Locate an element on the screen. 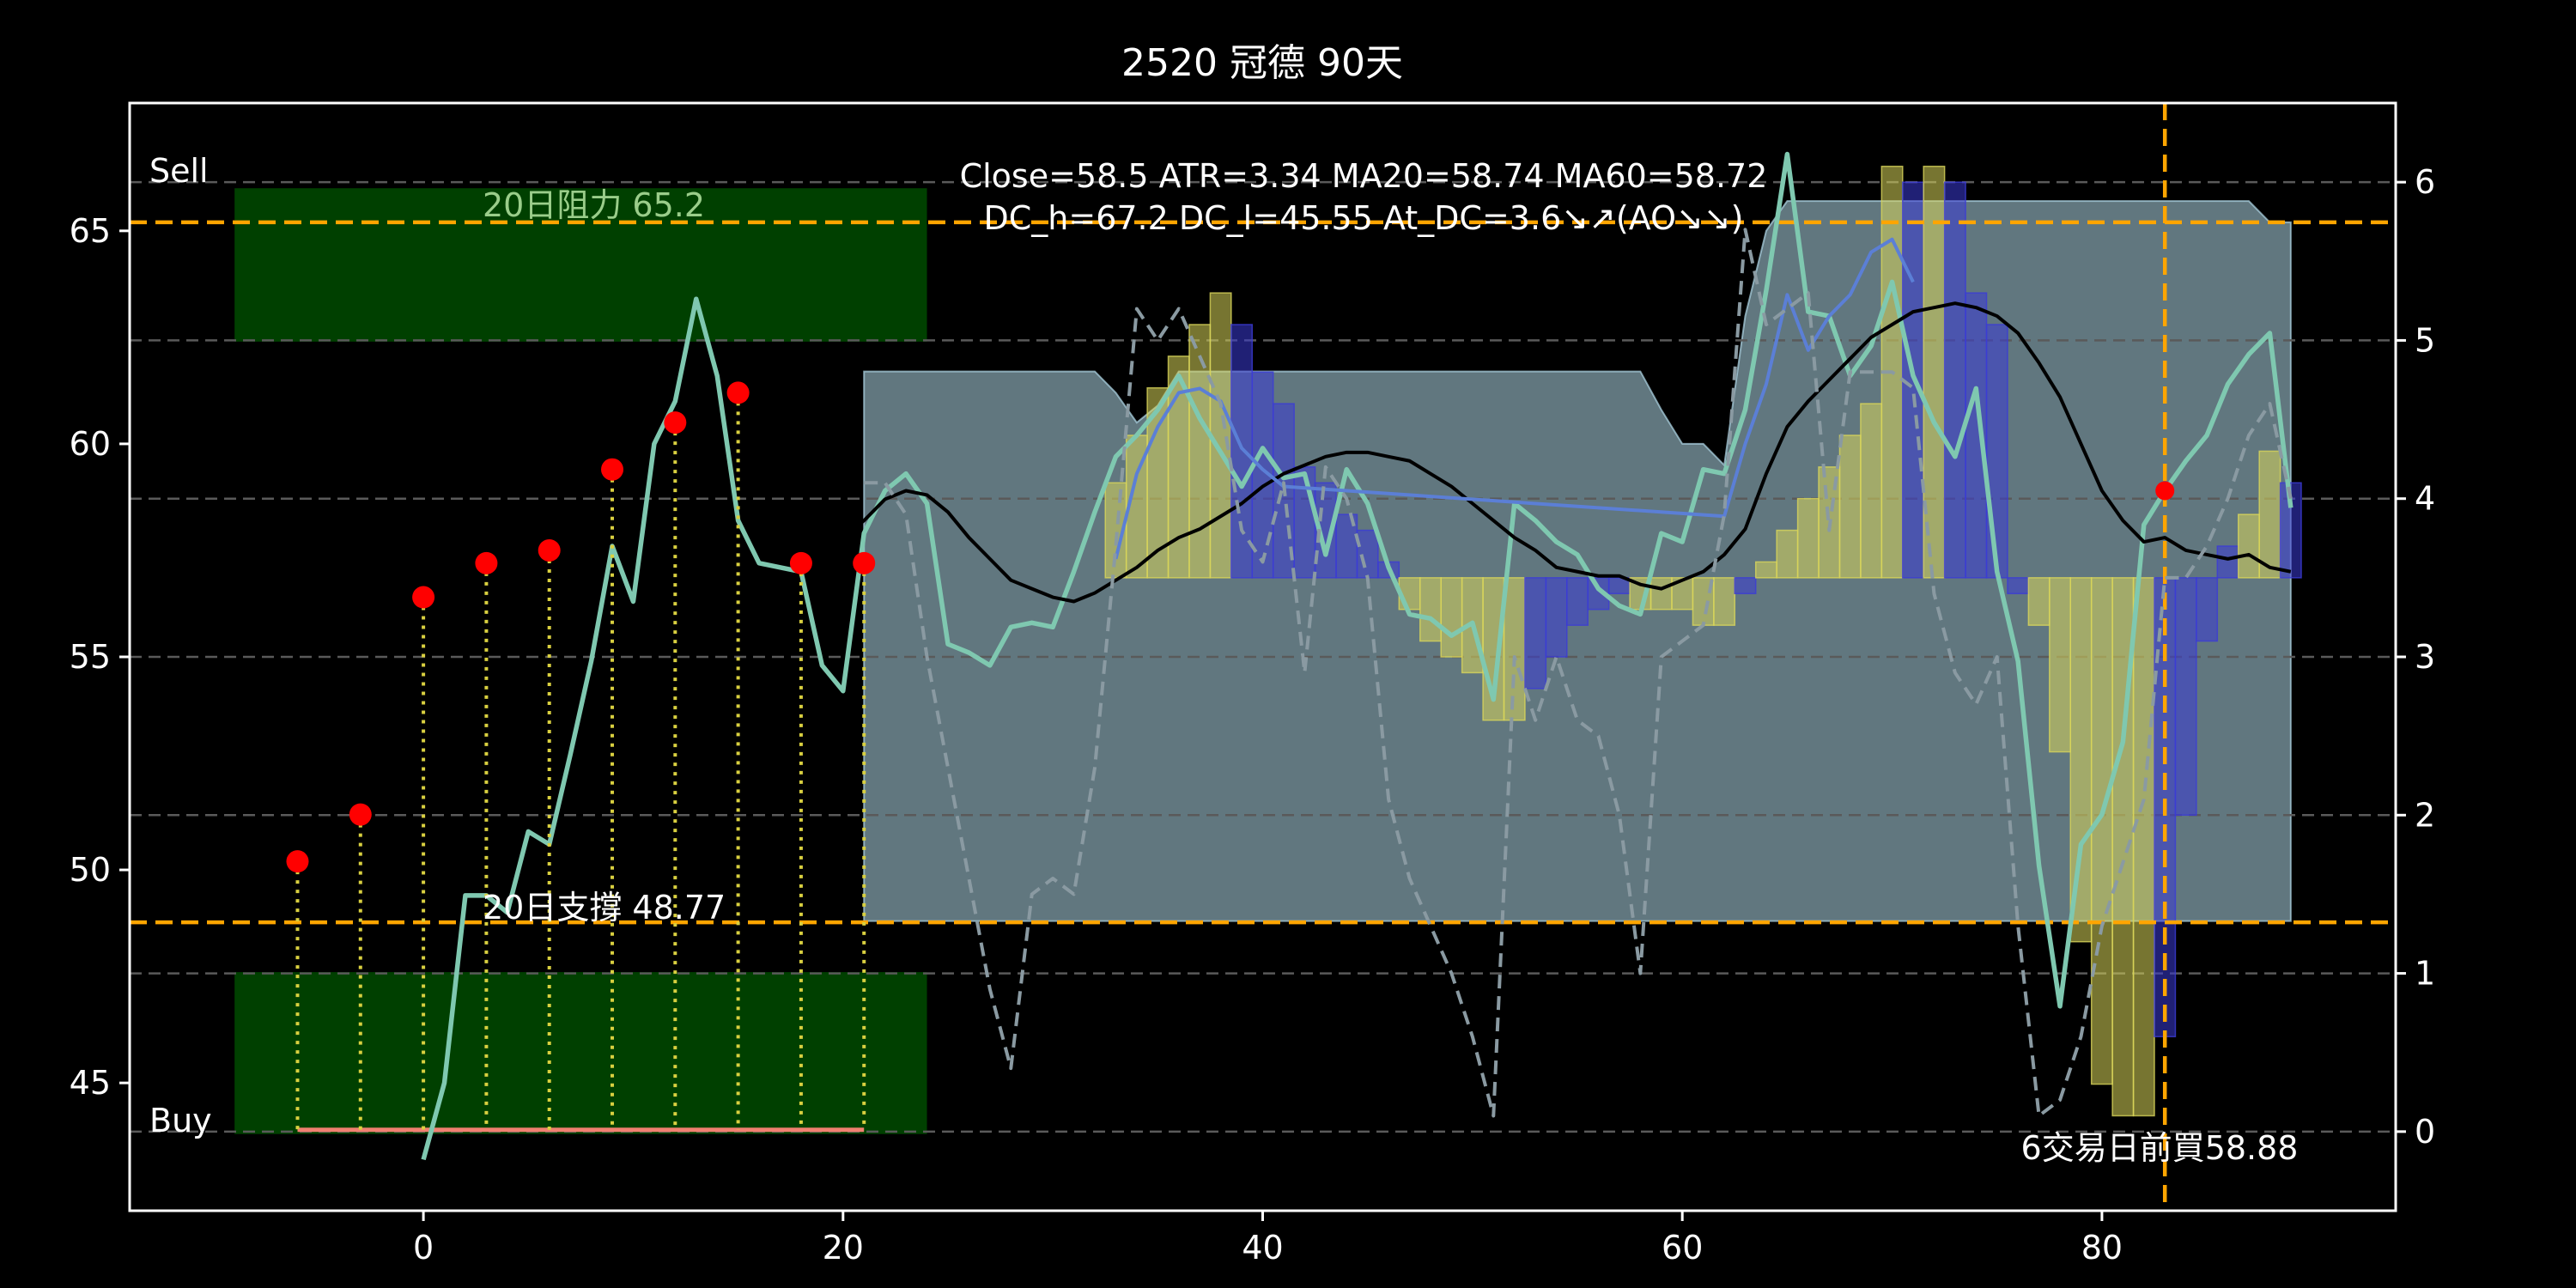 Image resolution: width=2576 pixels, height=1288 pixels. resistance-label: 20日阻力 65.2 is located at coordinates (594, 205).